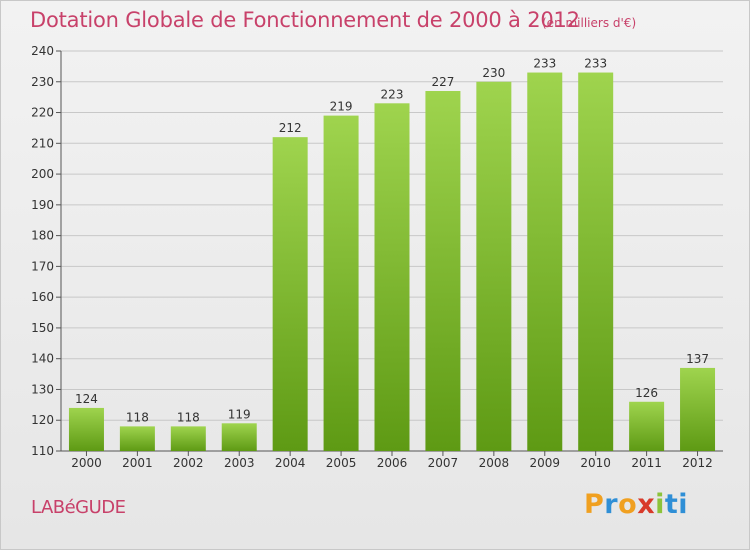  Describe the element at coordinates (42, 359) in the screenshot. I see `y-tick-label: 140` at that location.